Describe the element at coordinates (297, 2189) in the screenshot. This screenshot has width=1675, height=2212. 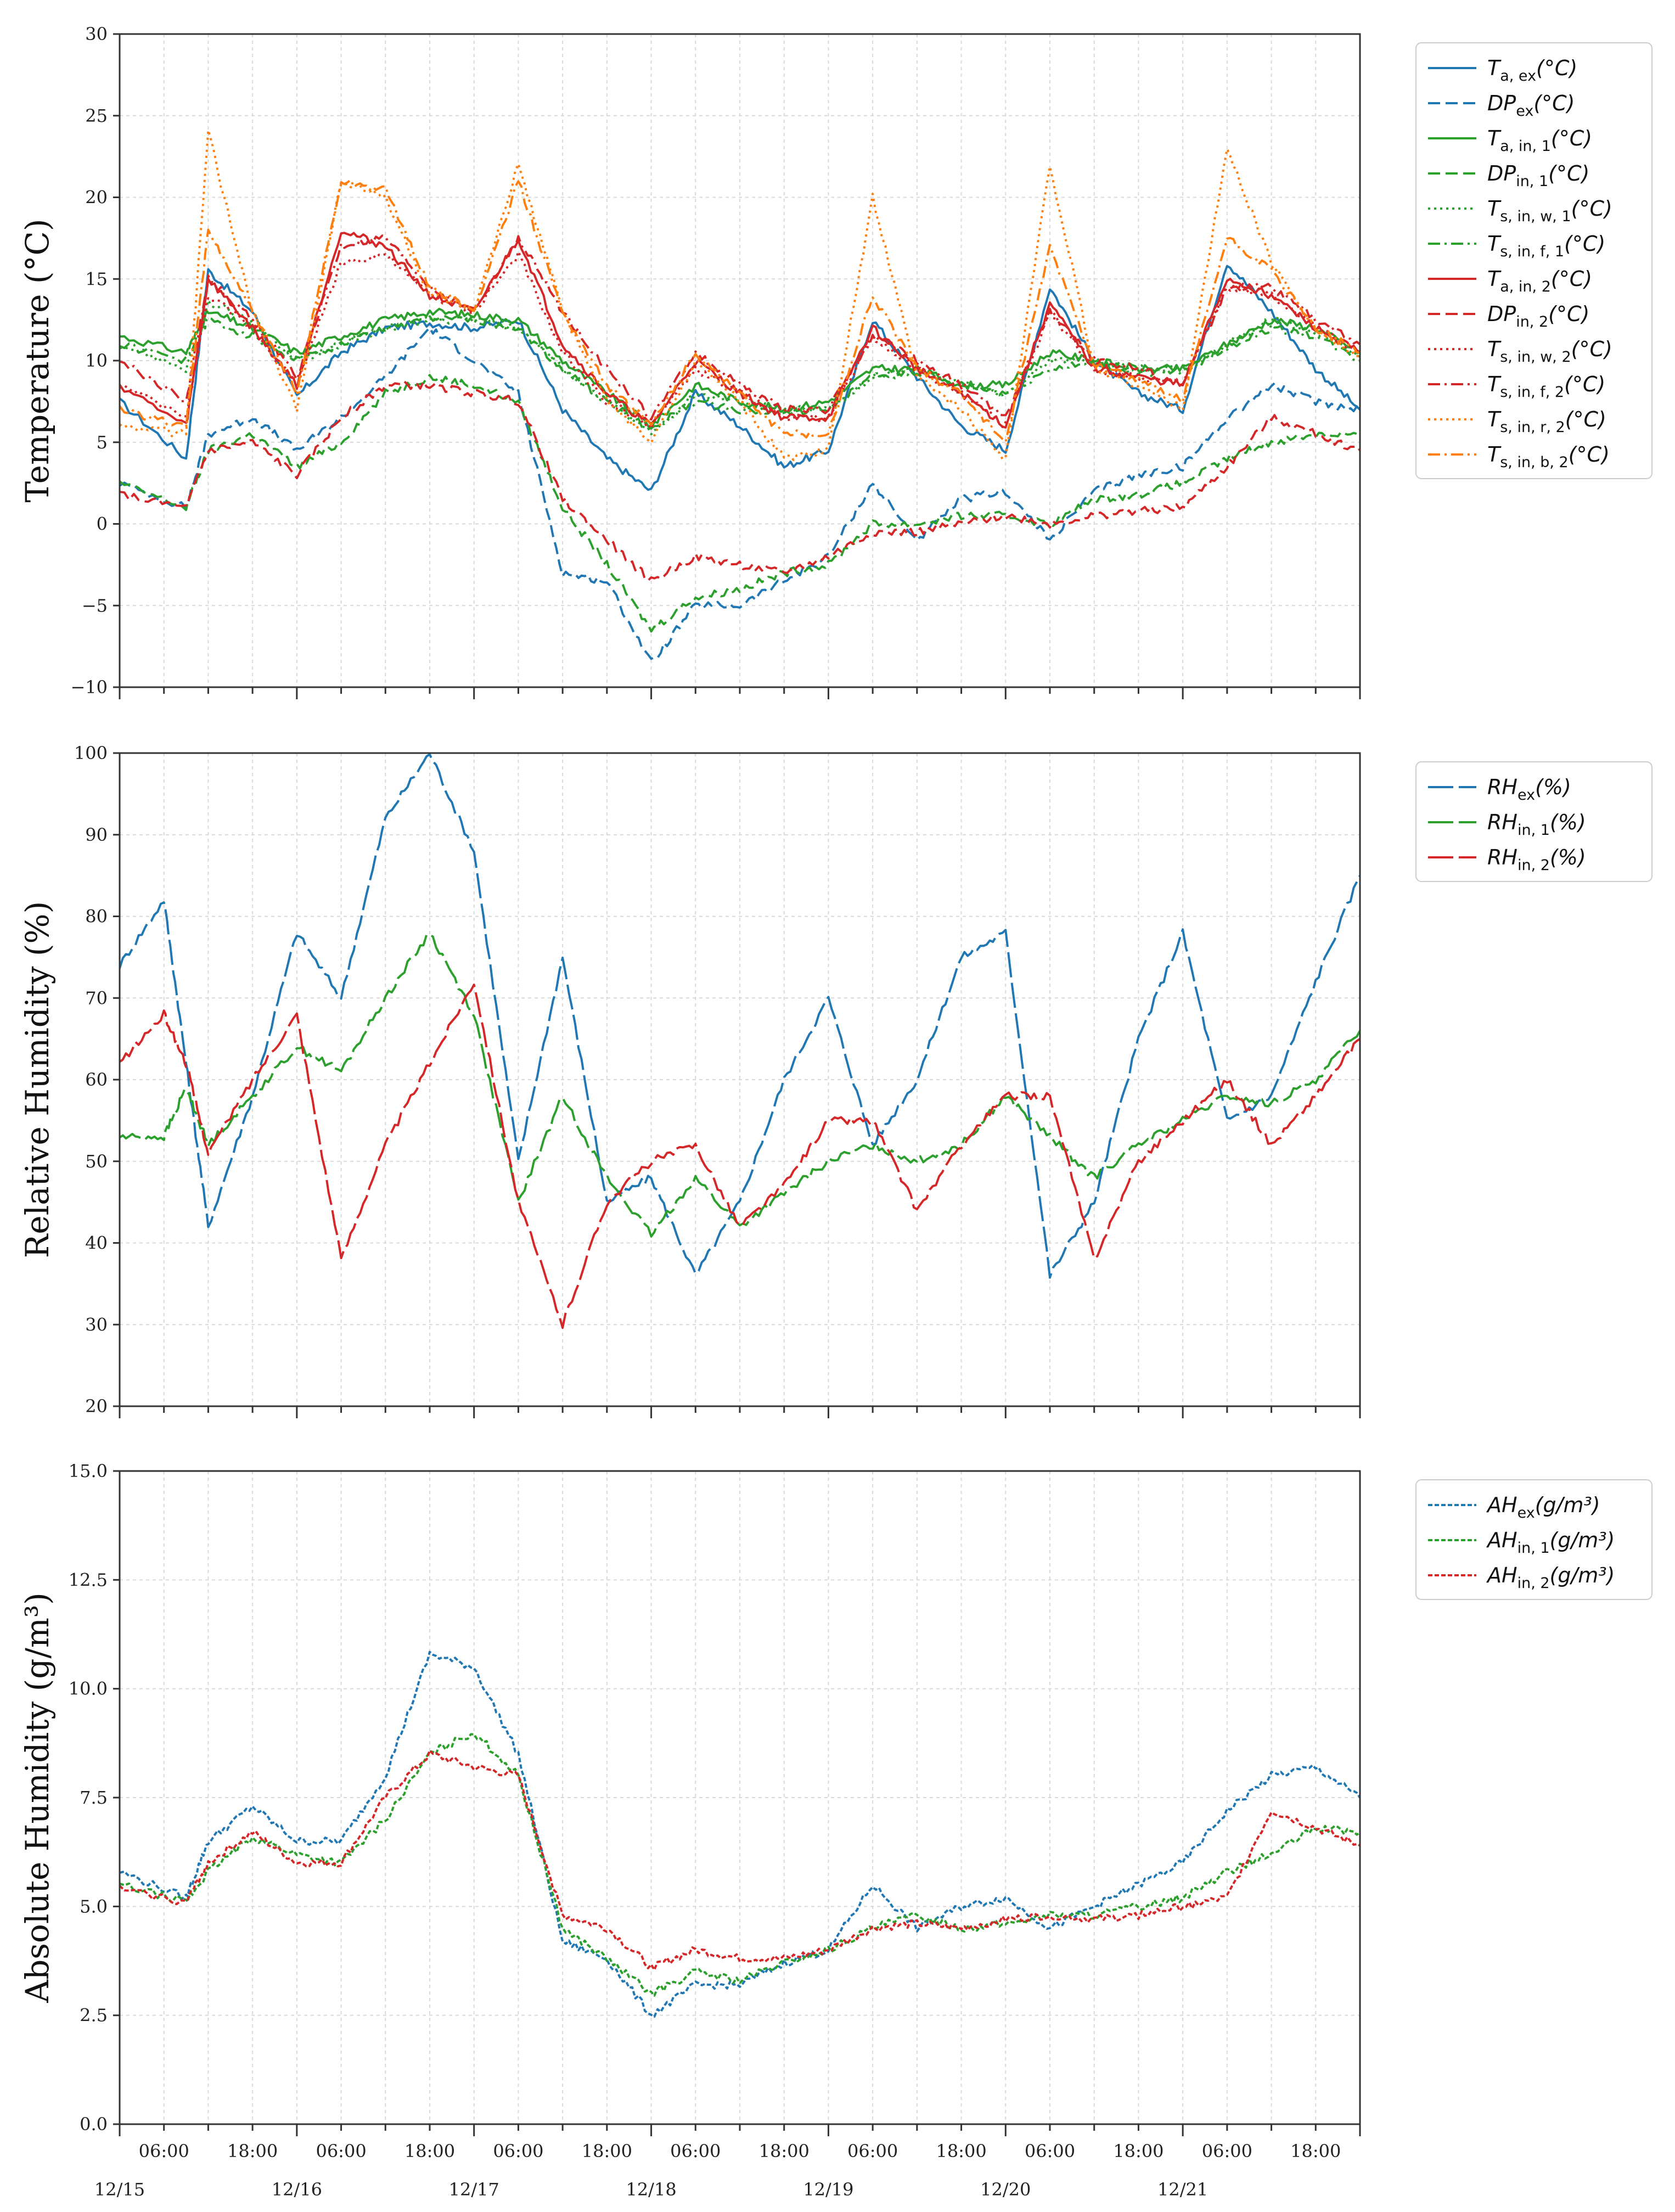
I see `x-date-label: 12/16` at that location.